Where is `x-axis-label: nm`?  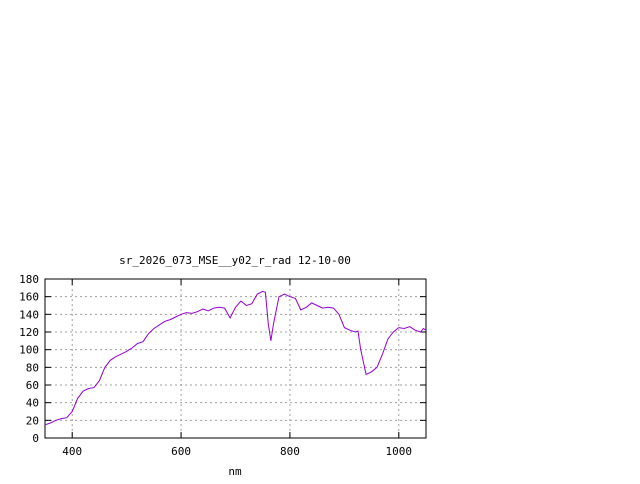
x-axis-label: nm is located at coordinates (235, 471).